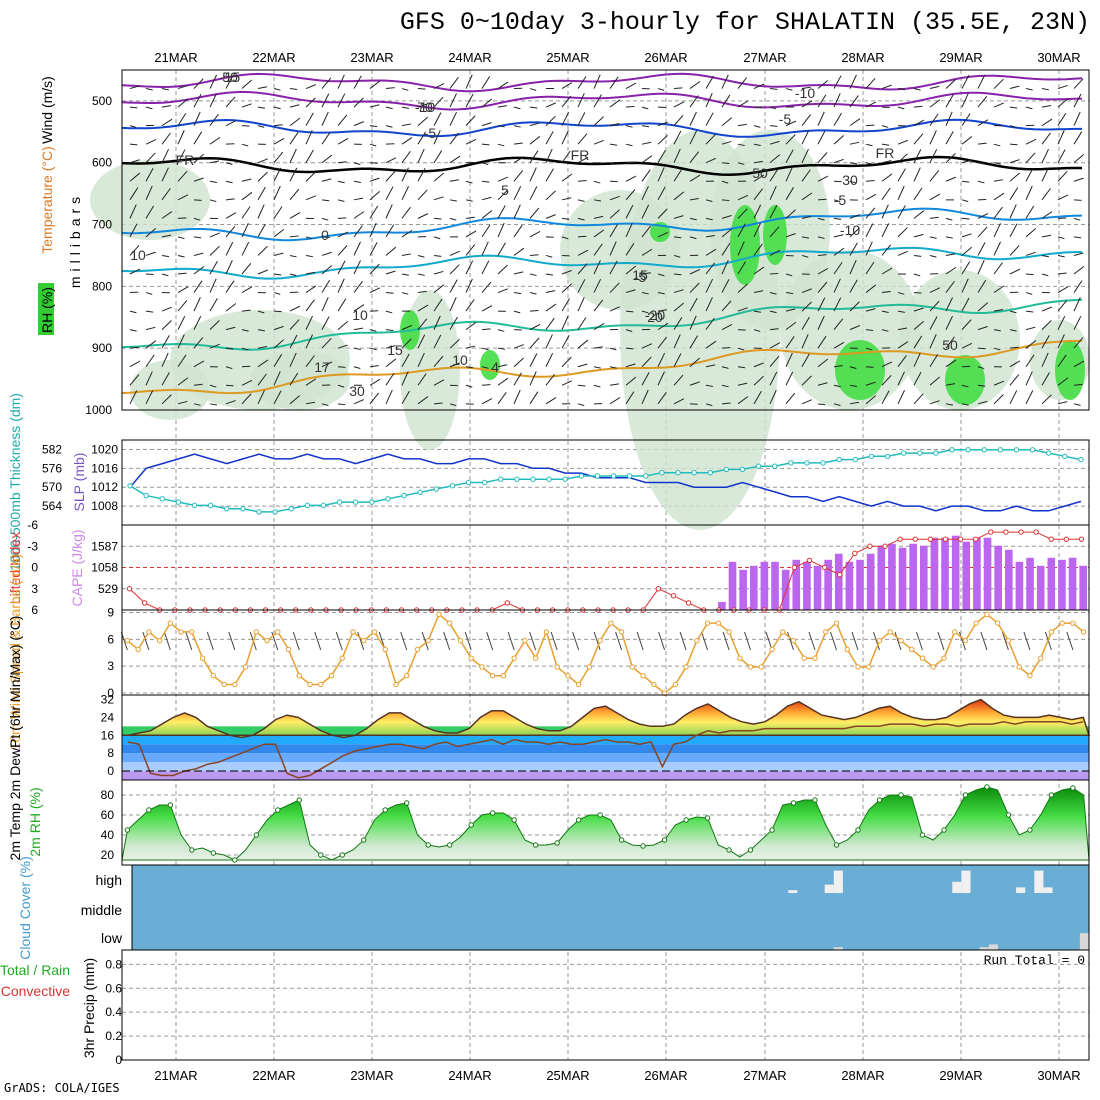  Describe the element at coordinates (655, 315) in the screenshot. I see `contour-label: -20` at that location.